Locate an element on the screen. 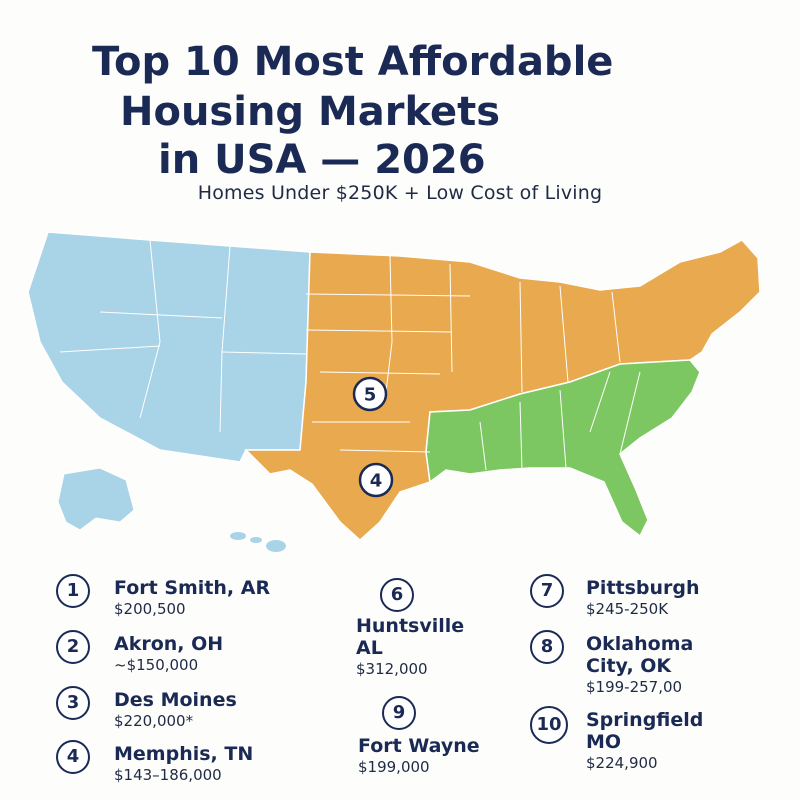  market-city-line-1: Springfield is located at coordinates (645, 720).